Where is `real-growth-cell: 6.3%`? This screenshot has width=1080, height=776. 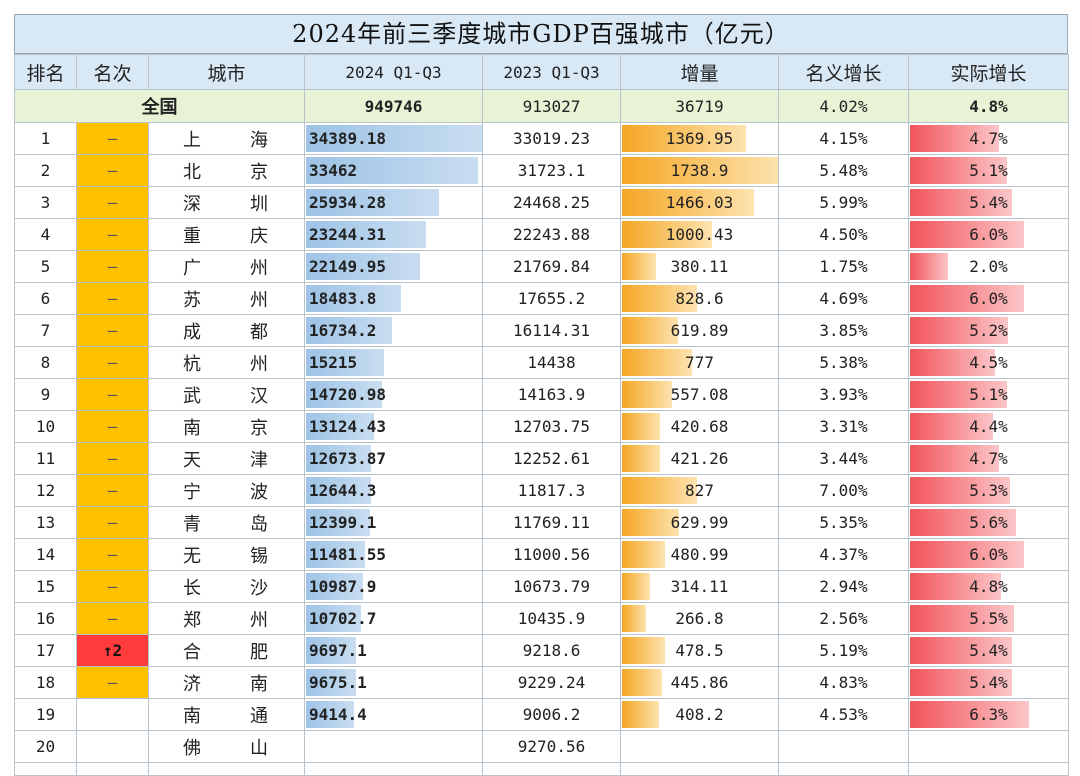 real-growth-cell: 6.3% is located at coordinates (988, 714).